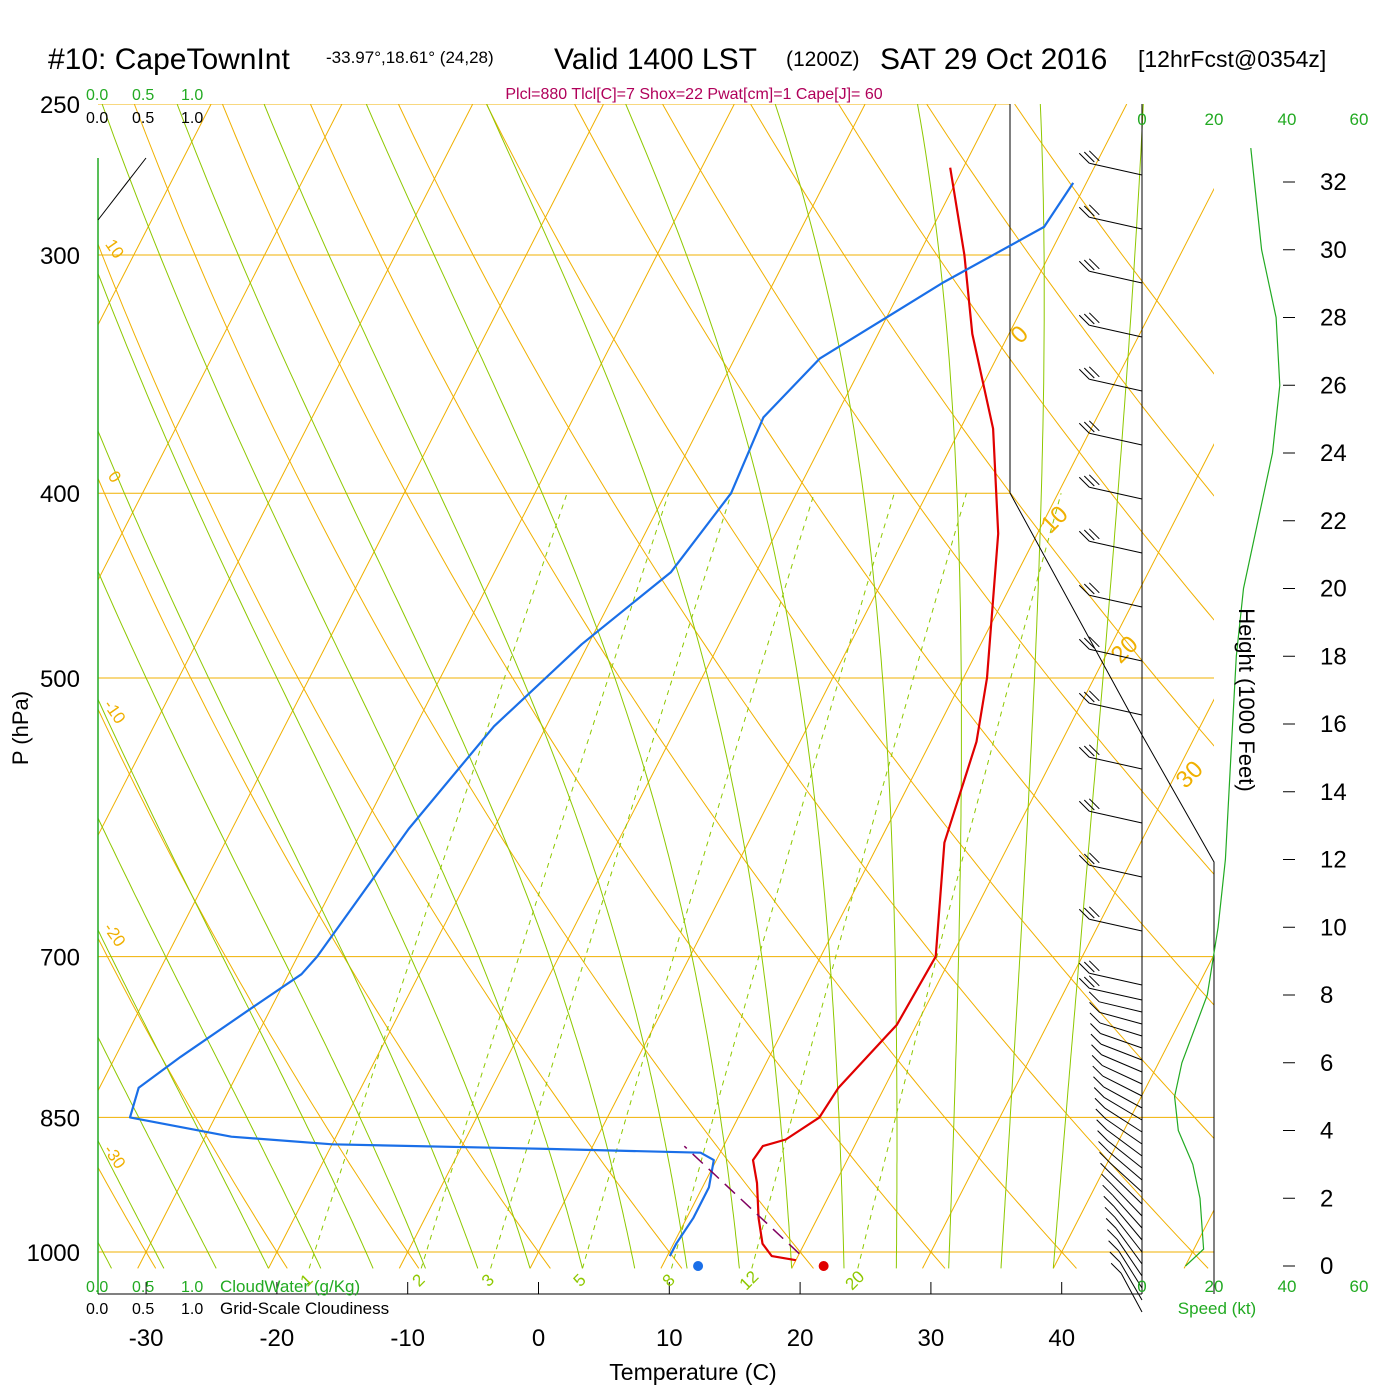  I want to click on dry-adiabat-label: 10, so click(114, 249).